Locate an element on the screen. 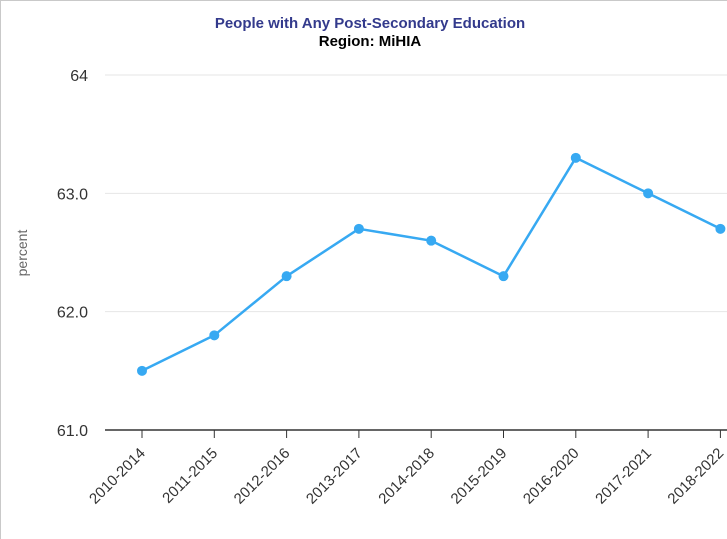  x-tick-label: 2016-2020 is located at coordinates (551, 476).